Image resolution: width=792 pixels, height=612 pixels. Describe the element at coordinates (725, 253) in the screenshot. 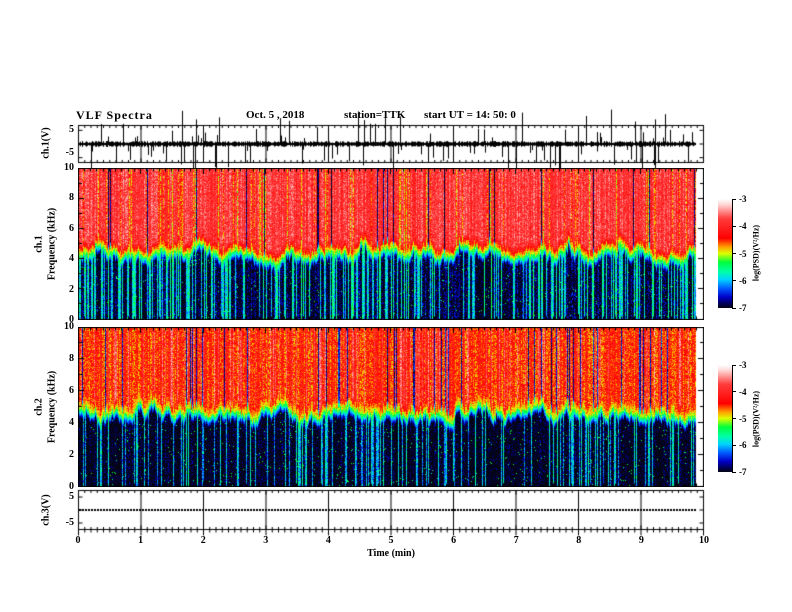

I see `colorbar1` at that location.